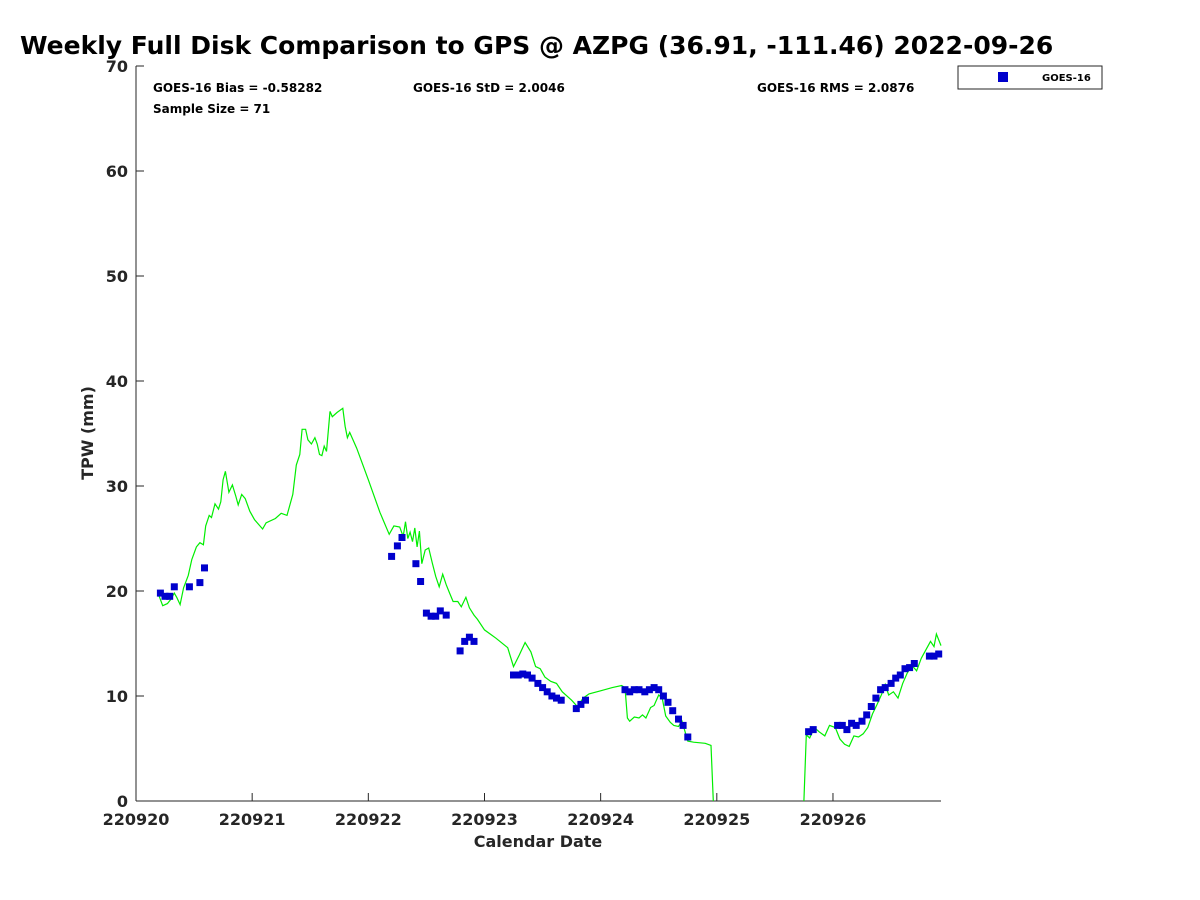 The image size is (1200, 900). I want to click on y-tick-label: 60, so click(117, 171).